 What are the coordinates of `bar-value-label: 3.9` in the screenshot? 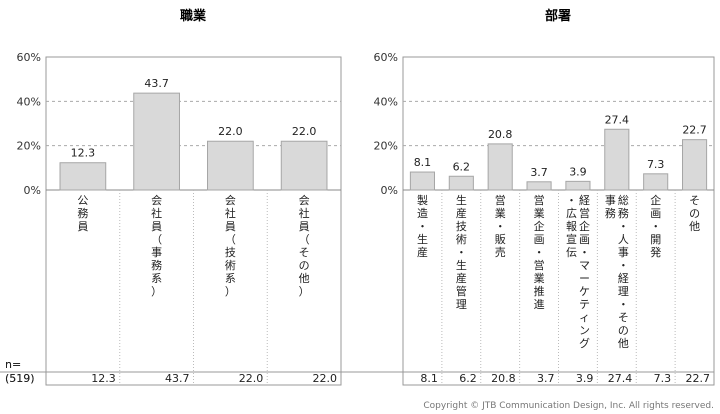 It's located at (578, 171).